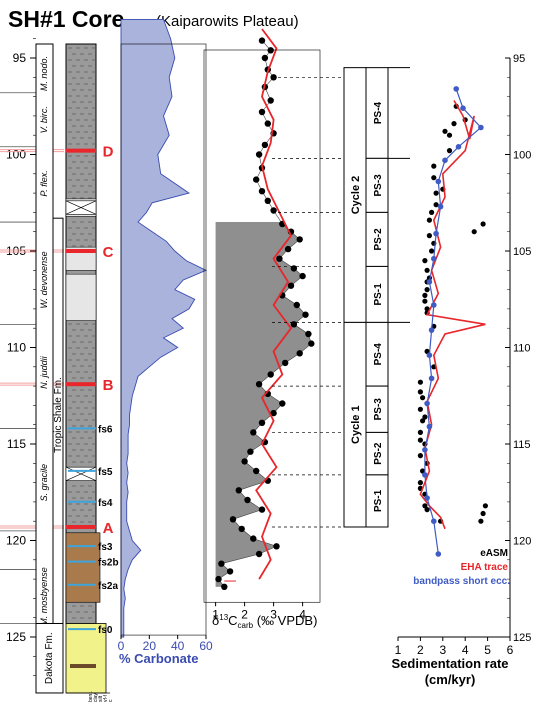  I want to click on lithology-tan-unit, so click(83, 567).